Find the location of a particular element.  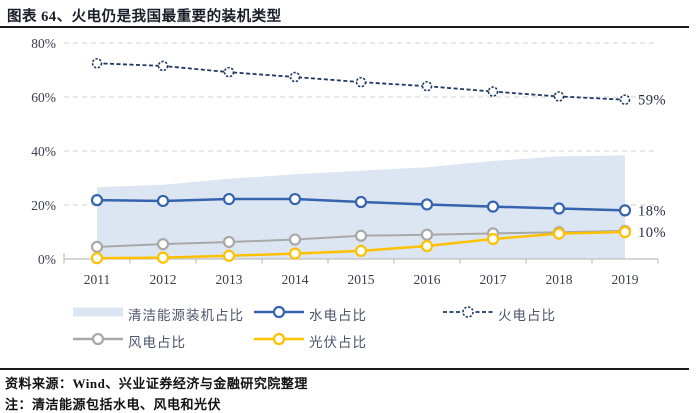

y-tick-label: 80% is located at coordinates (43, 43).